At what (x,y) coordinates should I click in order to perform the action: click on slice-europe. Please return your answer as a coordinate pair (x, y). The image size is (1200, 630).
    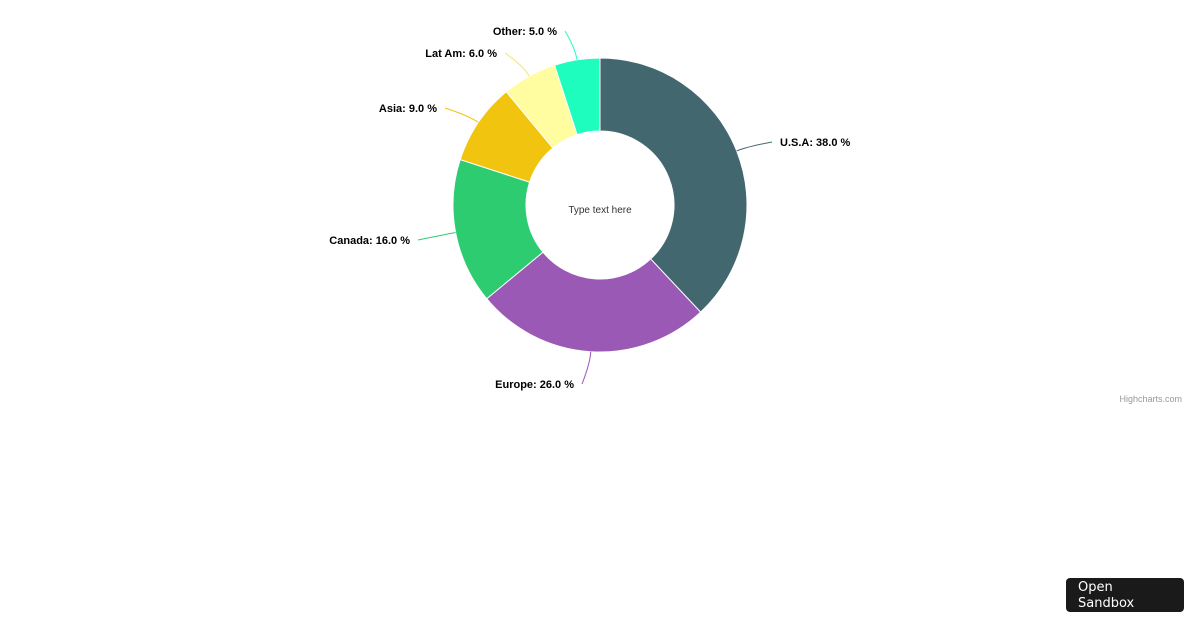
    Looking at the image, I should click on (594, 302).